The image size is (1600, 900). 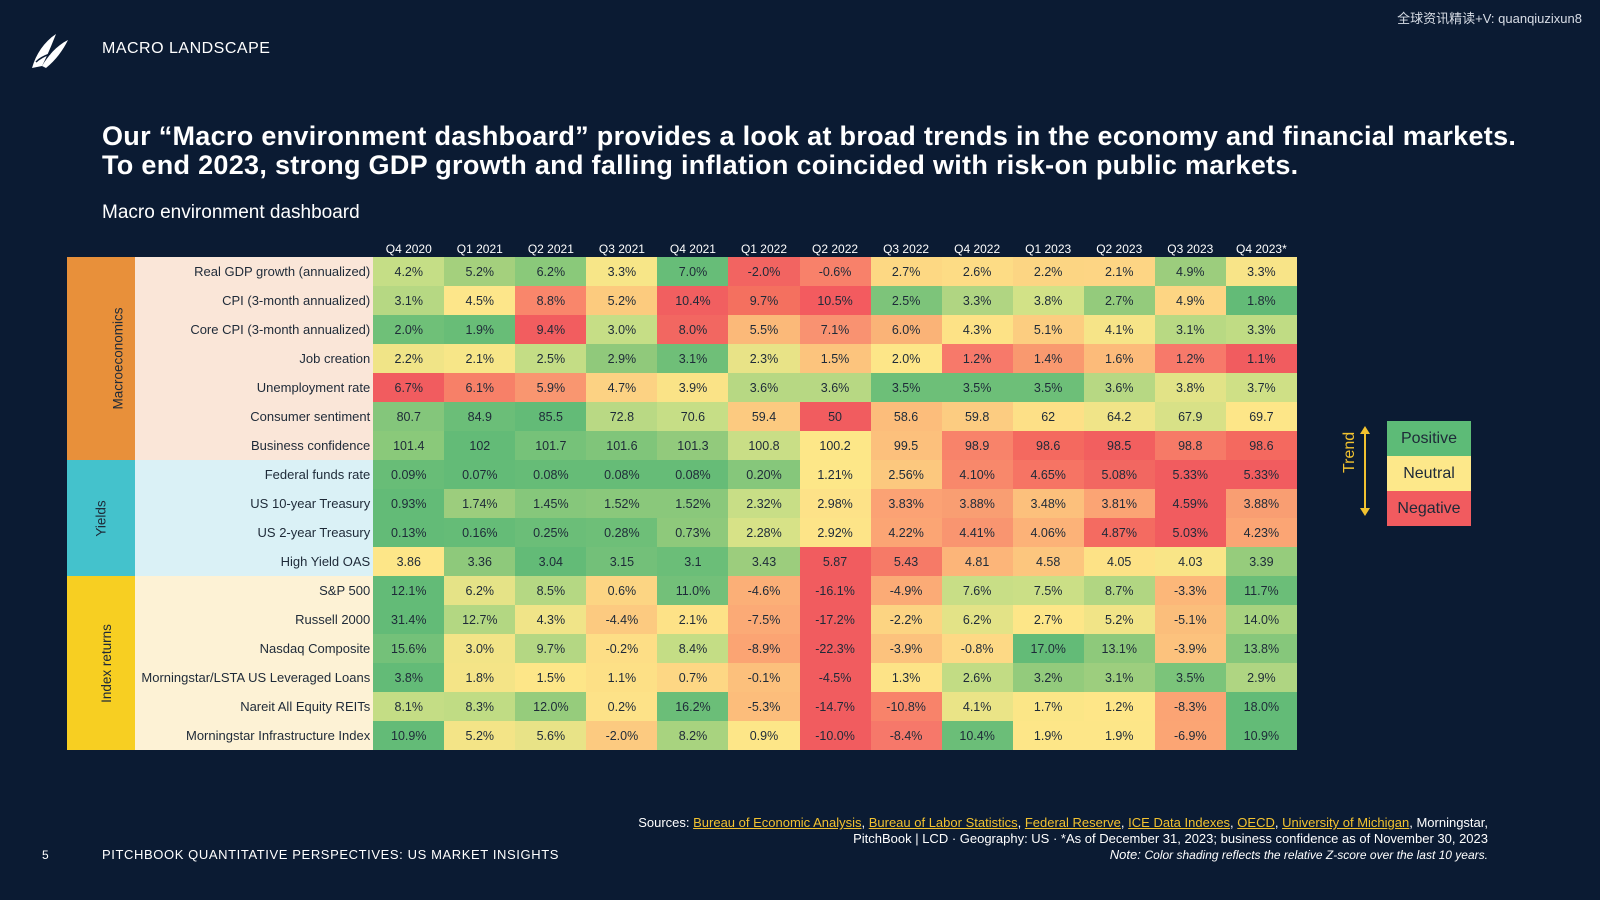 What do you see at coordinates (977, 445) in the screenshot?
I see `value-cell: 98.9` at bounding box center [977, 445].